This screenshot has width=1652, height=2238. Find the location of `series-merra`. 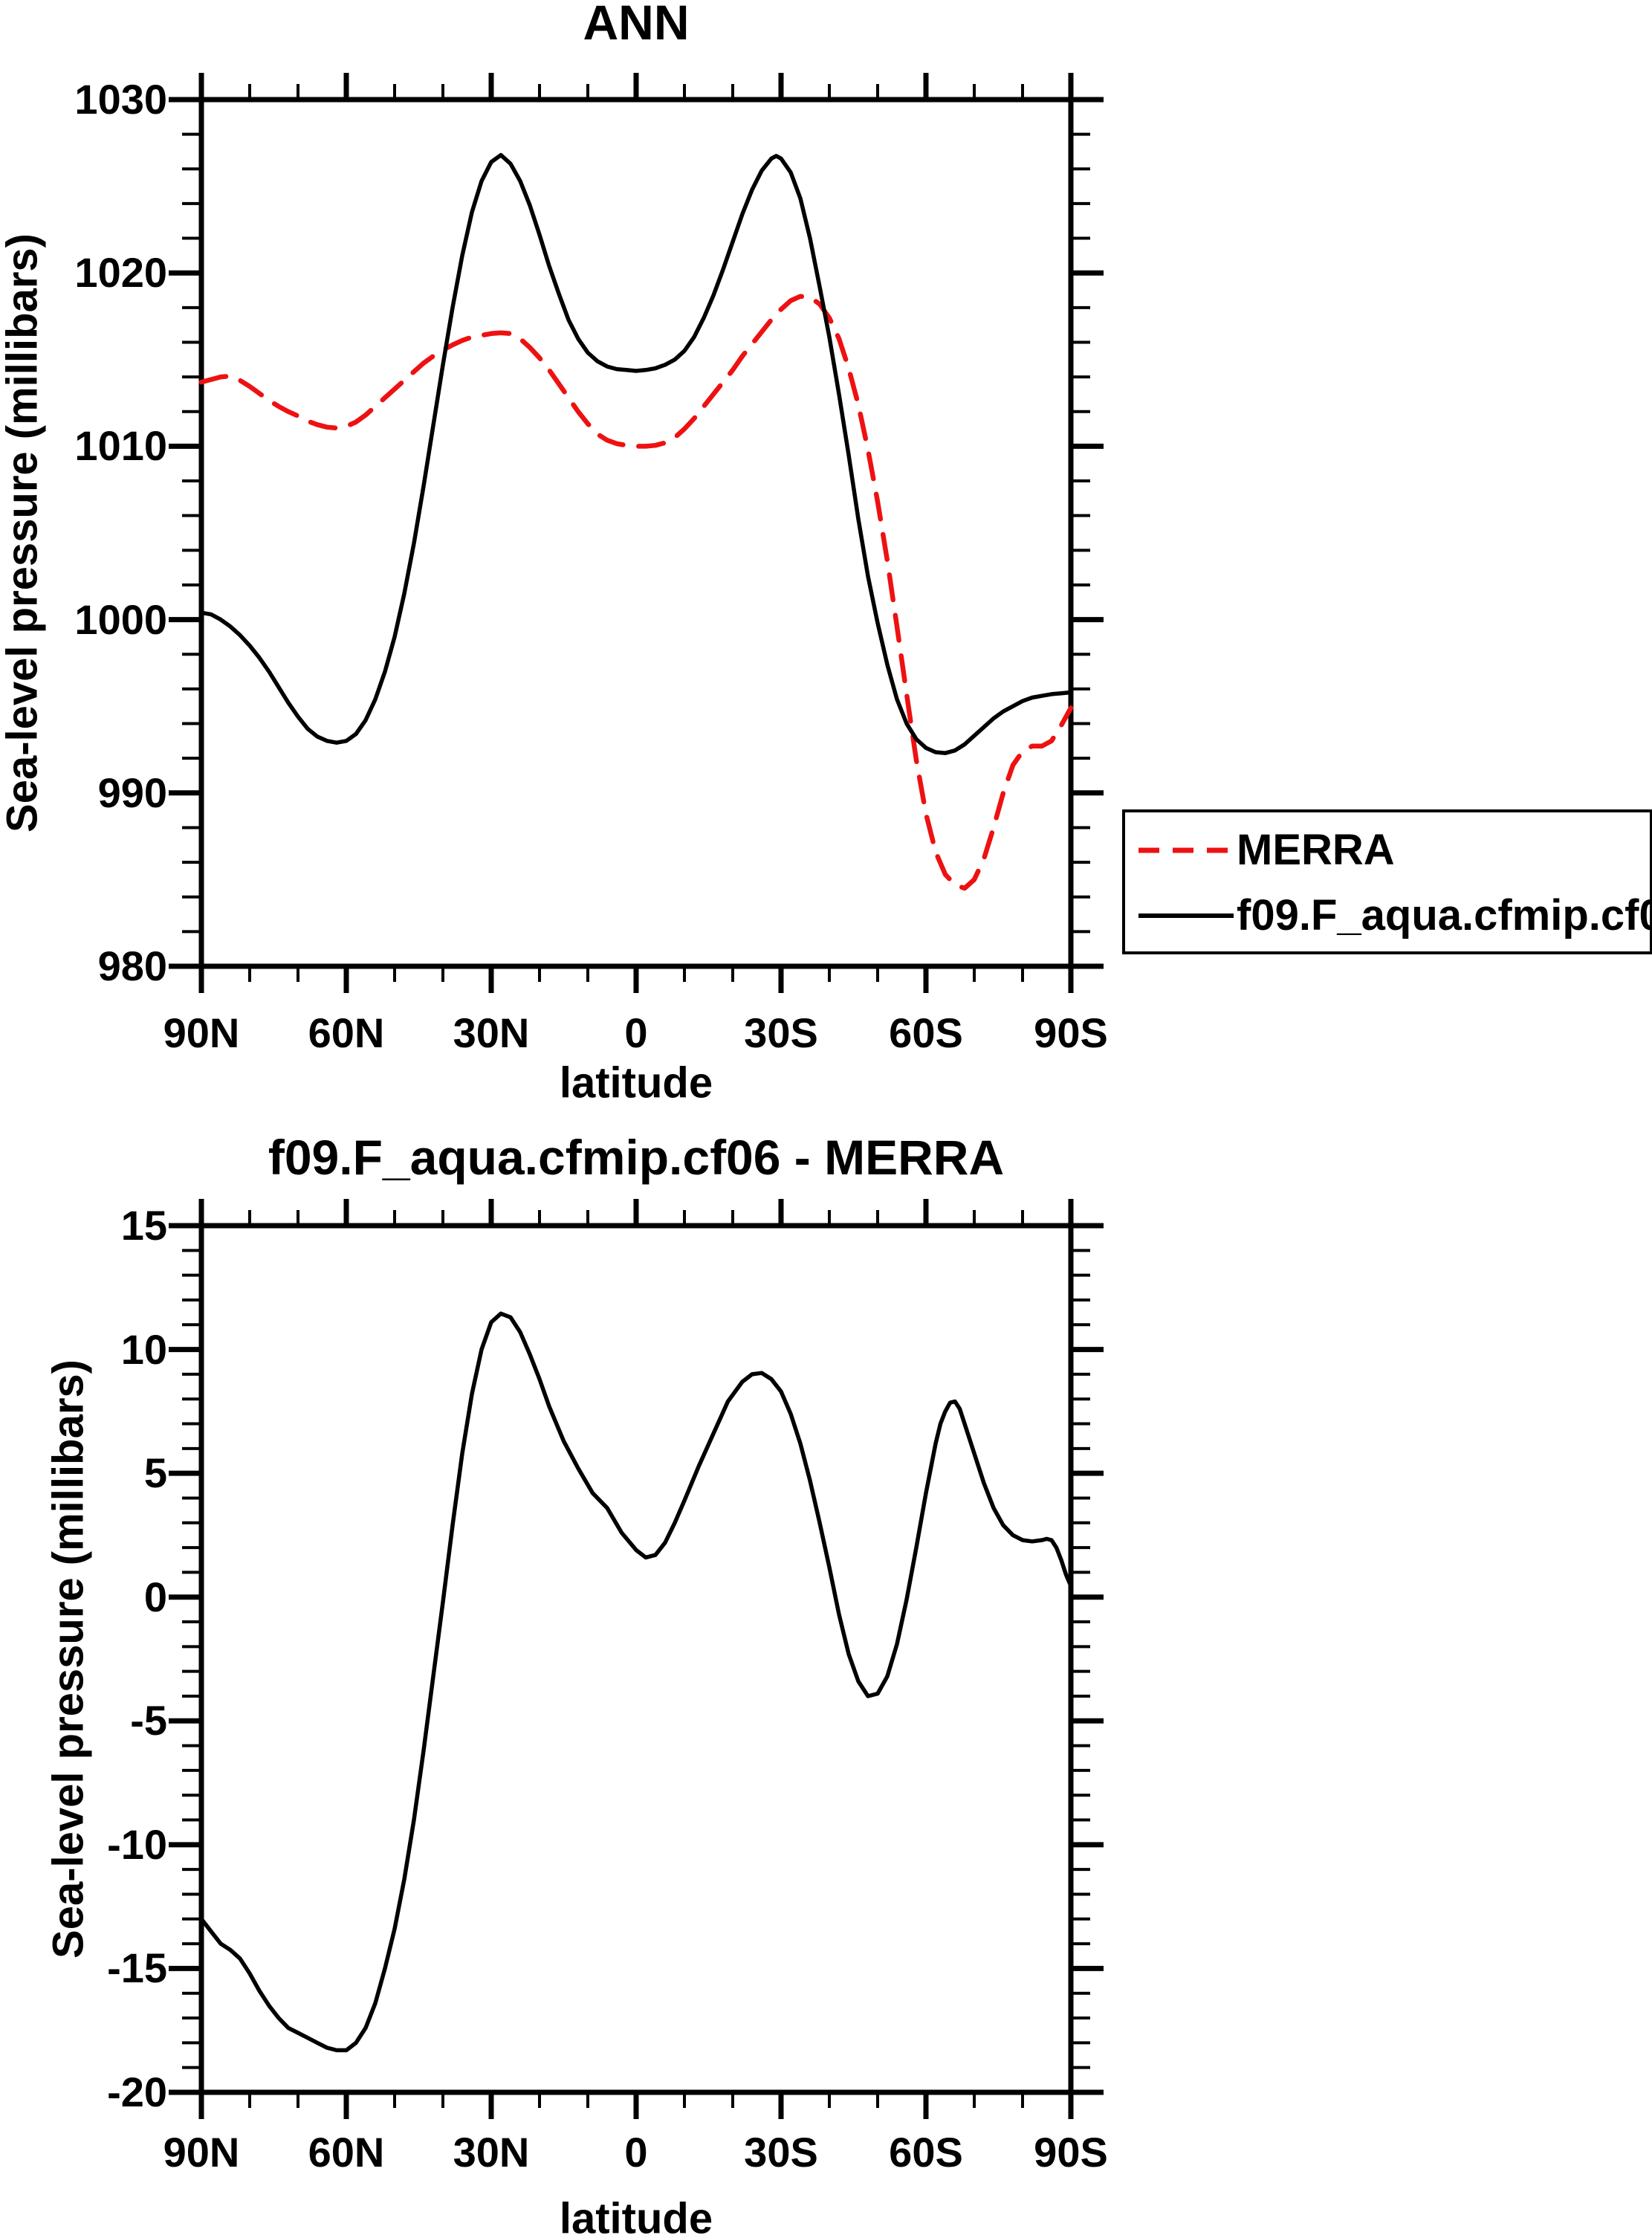

series-merra is located at coordinates (636, 592).